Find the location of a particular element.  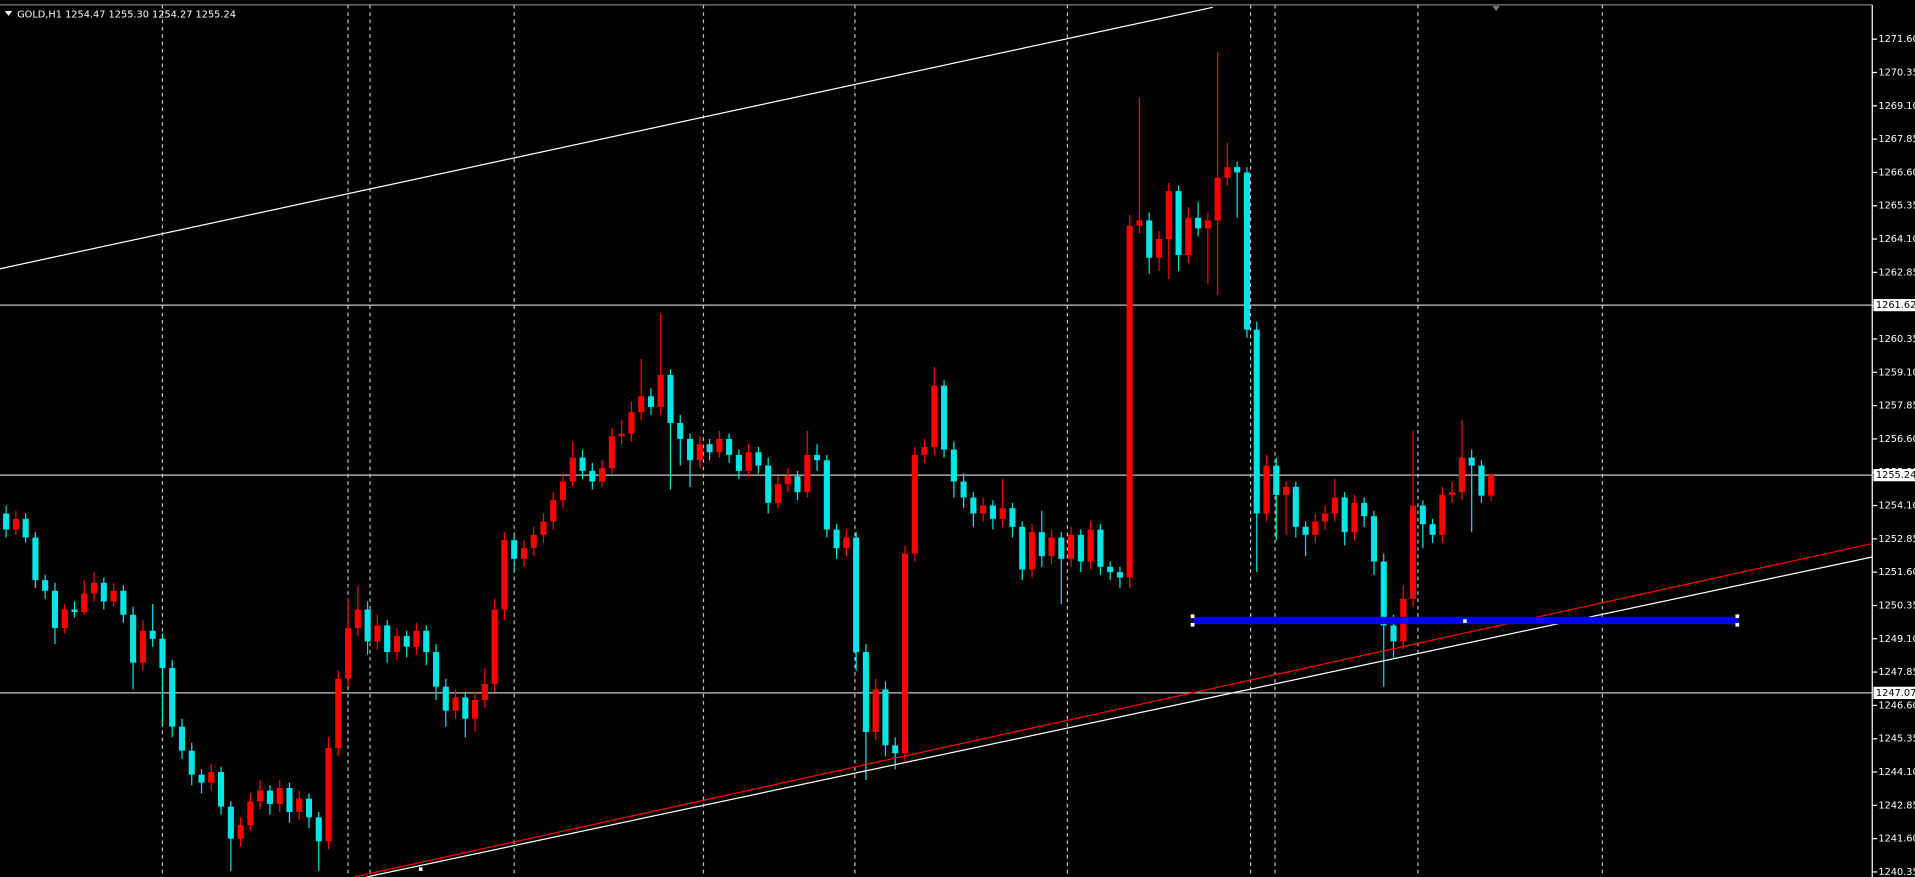

y-tick-label: 1271.60 is located at coordinates (1896, 39).